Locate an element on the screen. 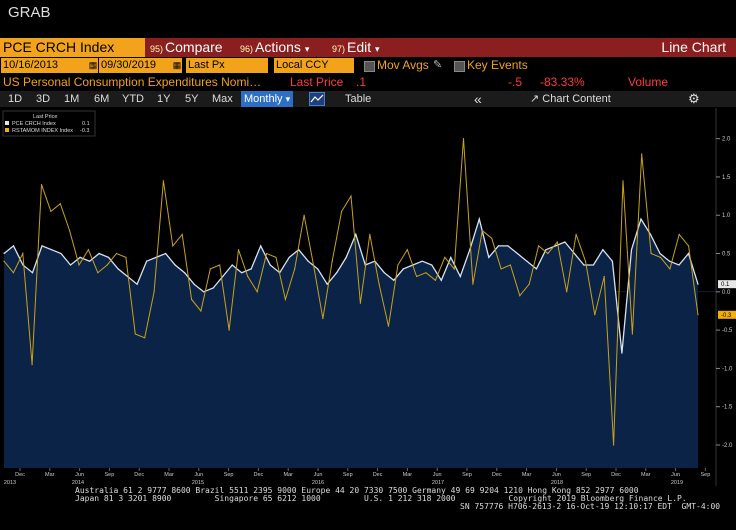 This screenshot has width=736, height=530. pencil-icon: ✎ is located at coordinates (438, 65).